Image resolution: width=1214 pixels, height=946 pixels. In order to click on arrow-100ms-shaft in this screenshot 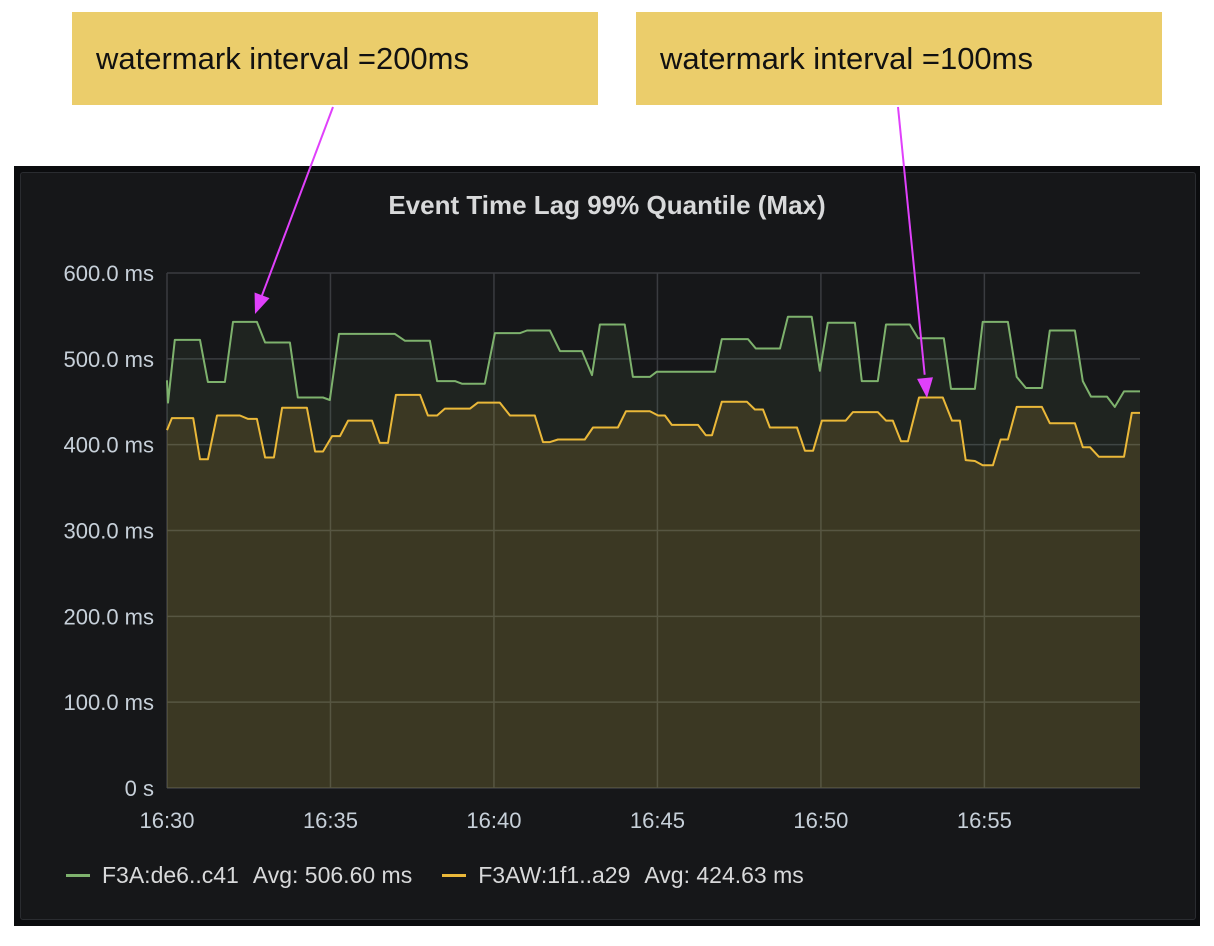, I will do `click(911, 240)`.